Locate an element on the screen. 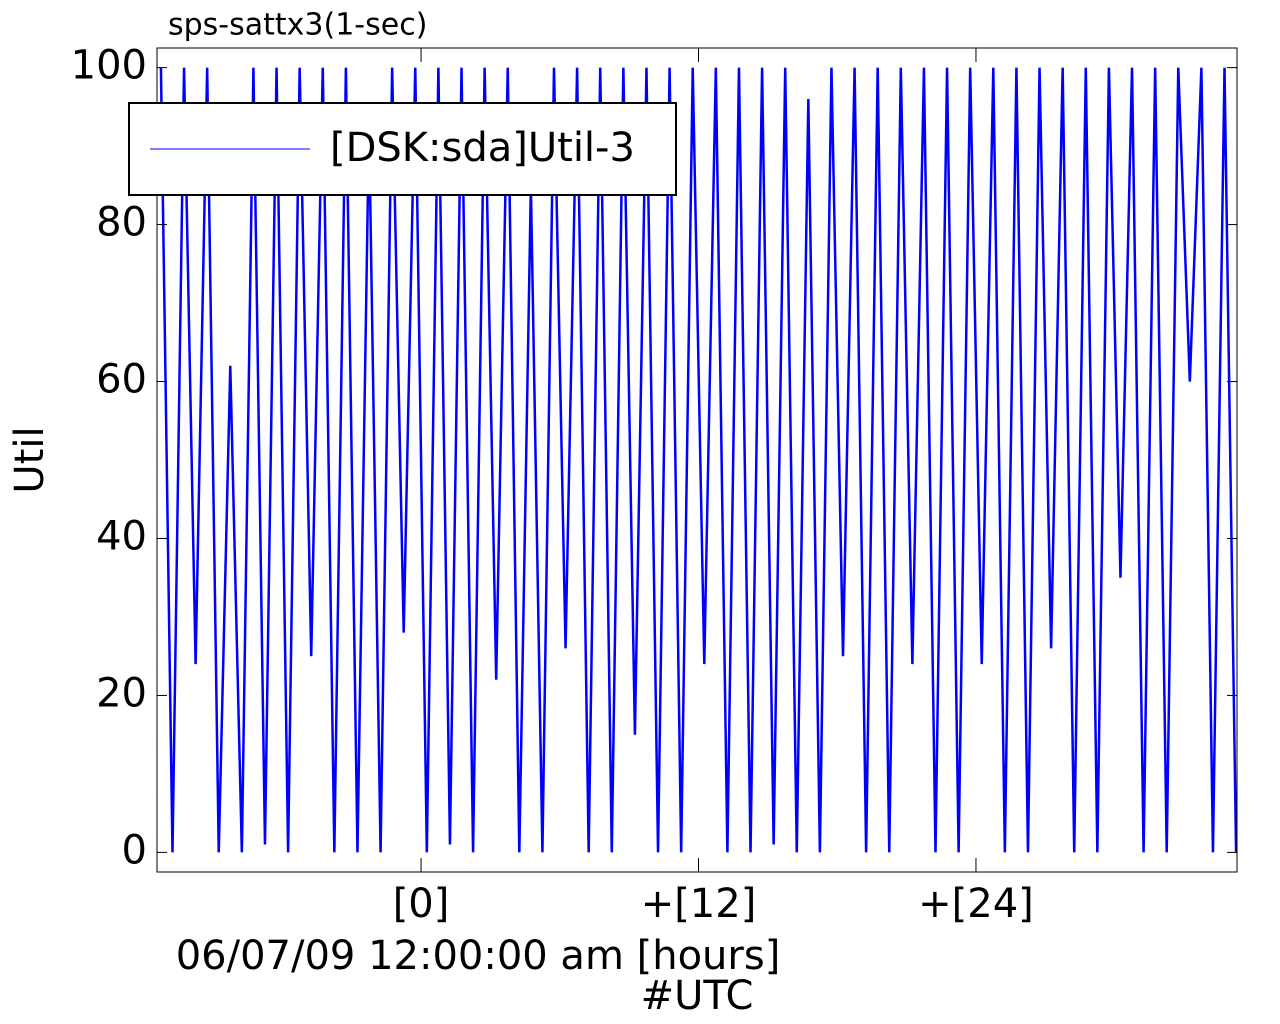  x-tick-label: [0] is located at coordinates (421, 904).